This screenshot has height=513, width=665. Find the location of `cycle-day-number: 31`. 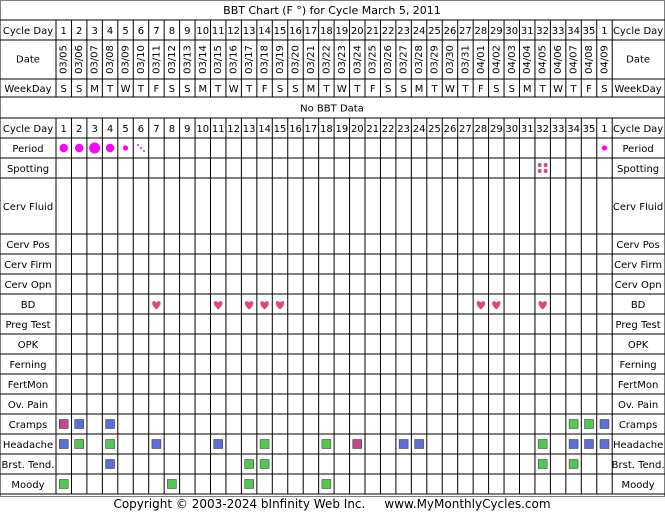

cycle-day-number: 31 is located at coordinates (527, 31).